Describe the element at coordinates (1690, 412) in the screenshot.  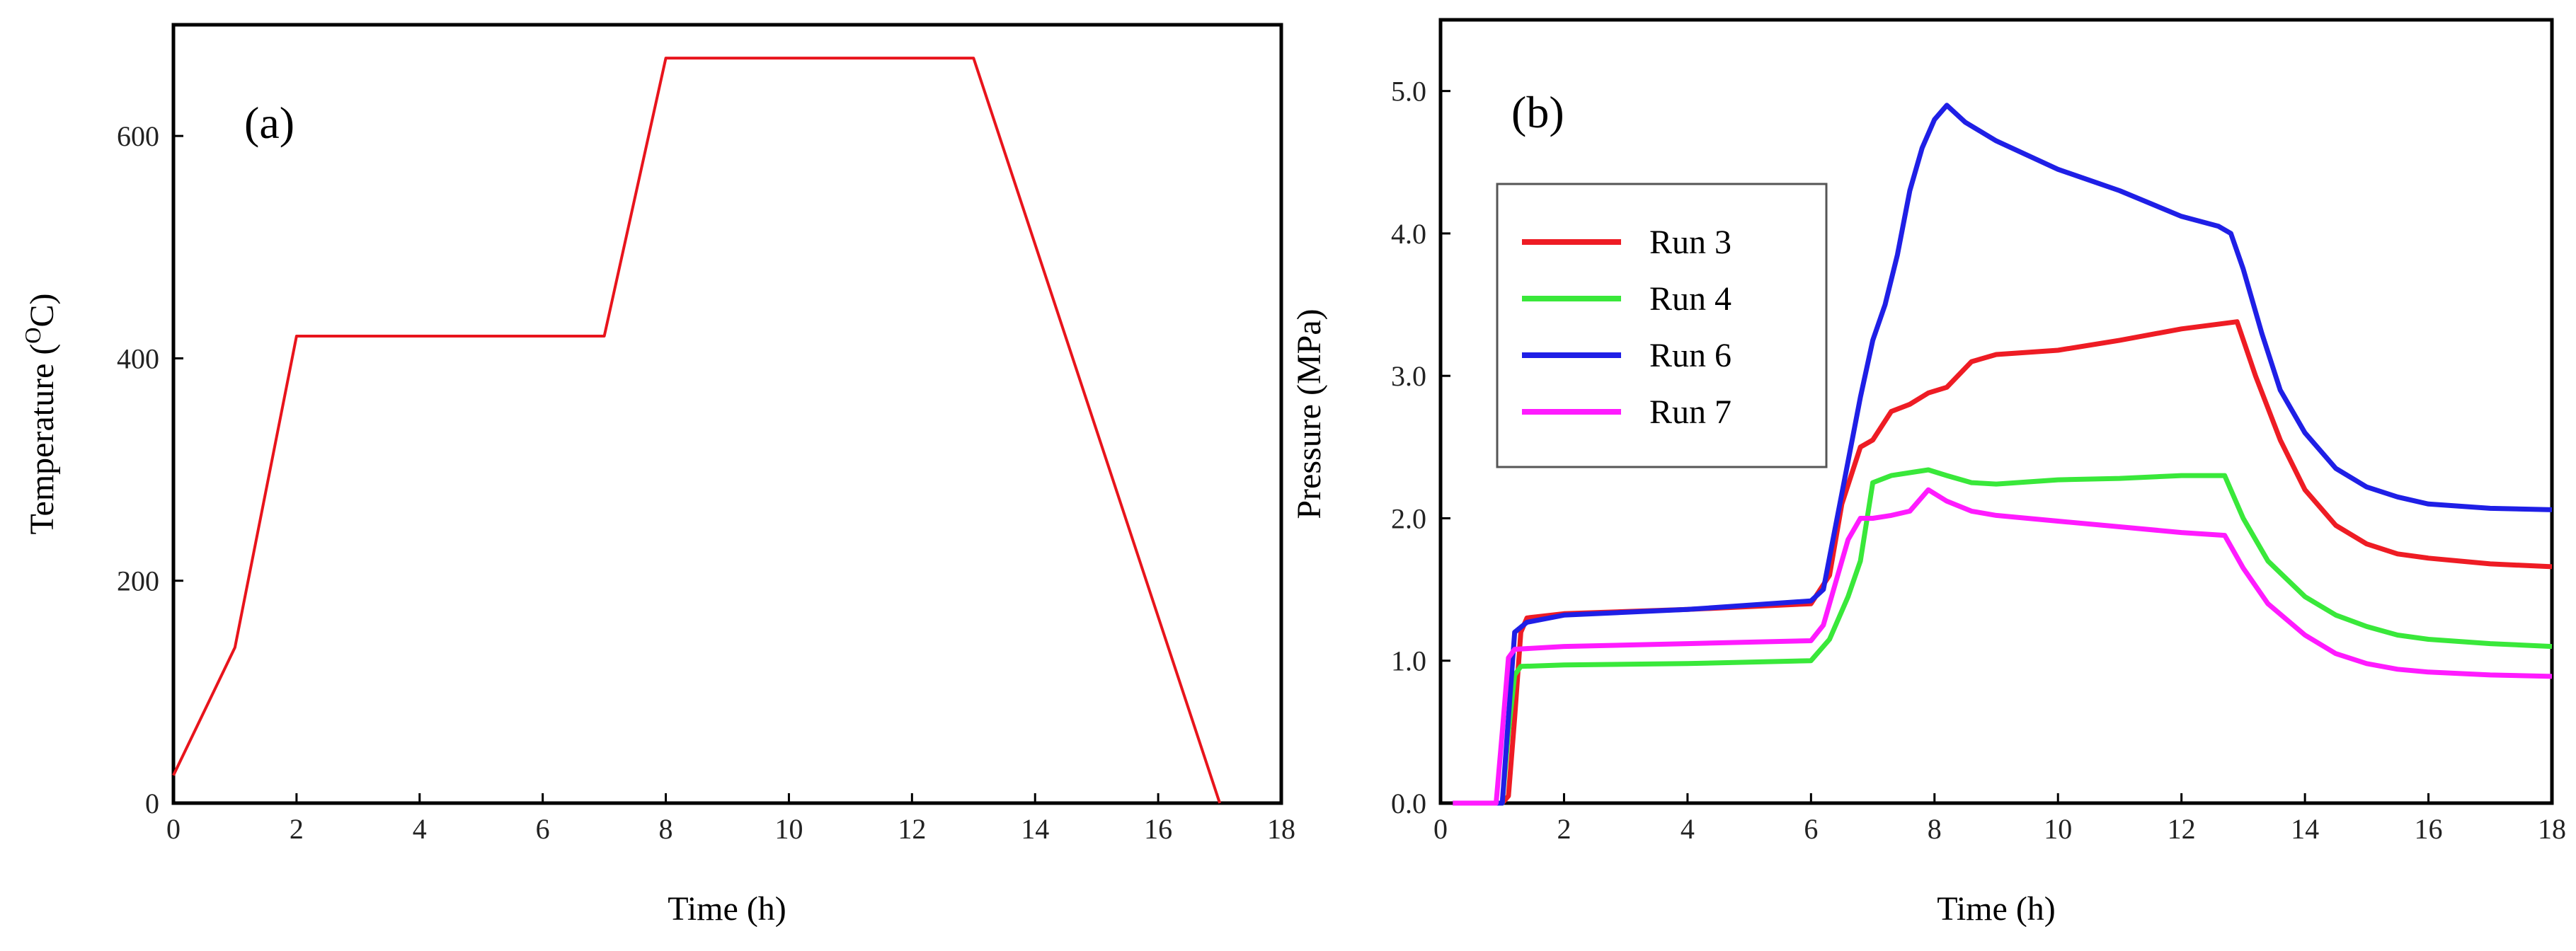
I see `legend-label: Run 7` at that location.